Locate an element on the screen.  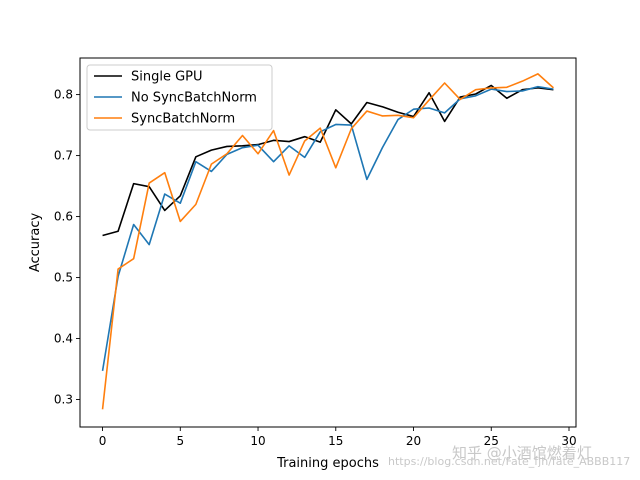
y-tick-label-0: 0.3 is located at coordinates (63, 400).